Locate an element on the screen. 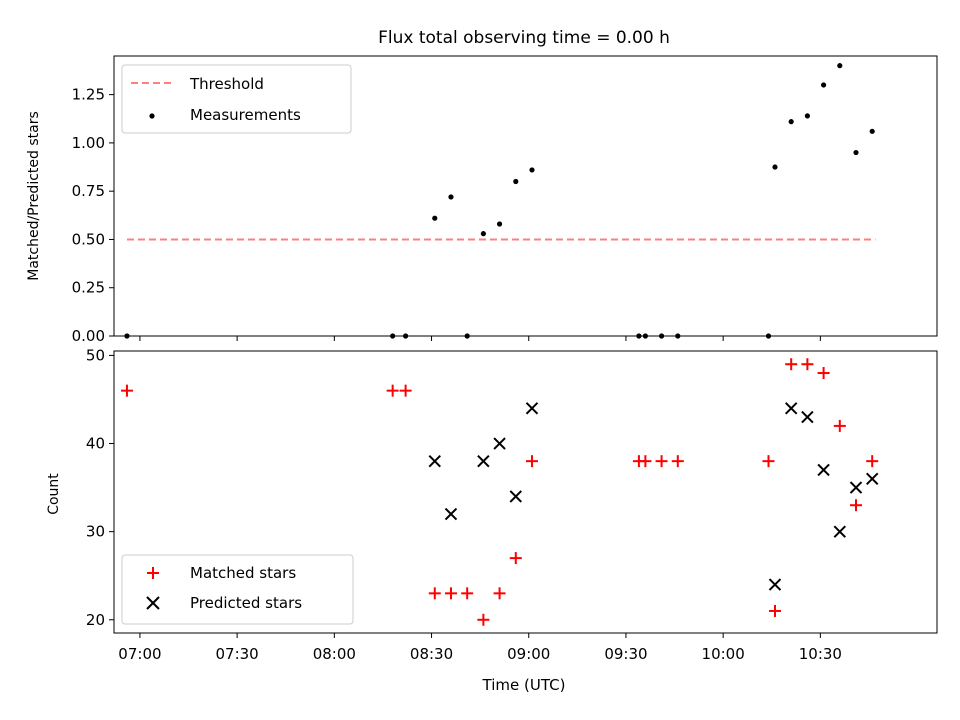 The width and height of the screenshot is (960, 720). top-legend: Threshold Measurements is located at coordinates (236, 99).